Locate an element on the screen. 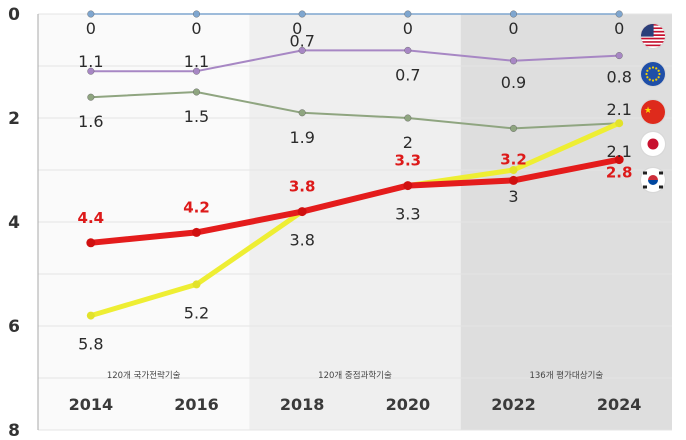 The image size is (686, 440). data-label: 5.2 is located at coordinates (196, 312).